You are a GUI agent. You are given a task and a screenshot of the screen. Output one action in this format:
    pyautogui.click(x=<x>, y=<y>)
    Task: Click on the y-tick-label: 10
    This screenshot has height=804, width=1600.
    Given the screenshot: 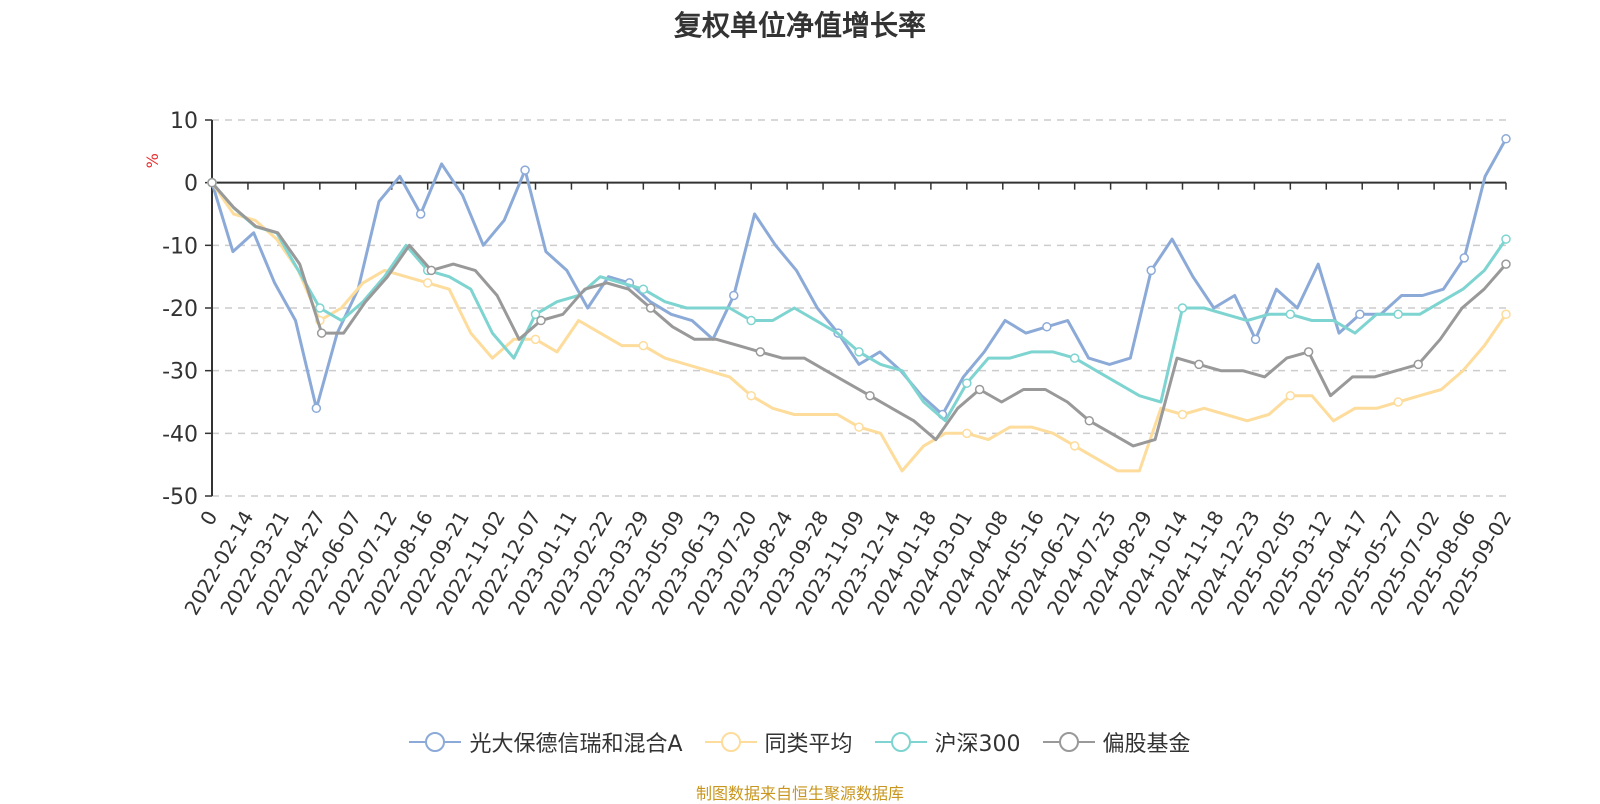 What is the action you would take?
    pyautogui.click(x=184, y=121)
    